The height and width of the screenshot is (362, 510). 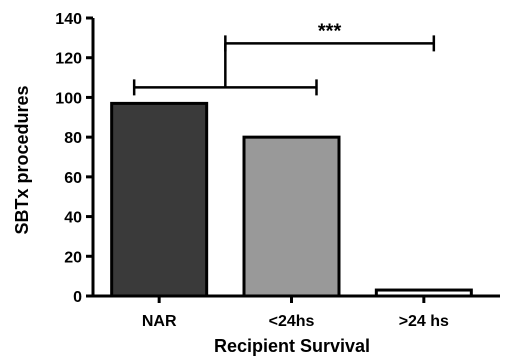 What do you see at coordinates (330, 31) in the screenshot?
I see `significance-label: ***` at bounding box center [330, 31].